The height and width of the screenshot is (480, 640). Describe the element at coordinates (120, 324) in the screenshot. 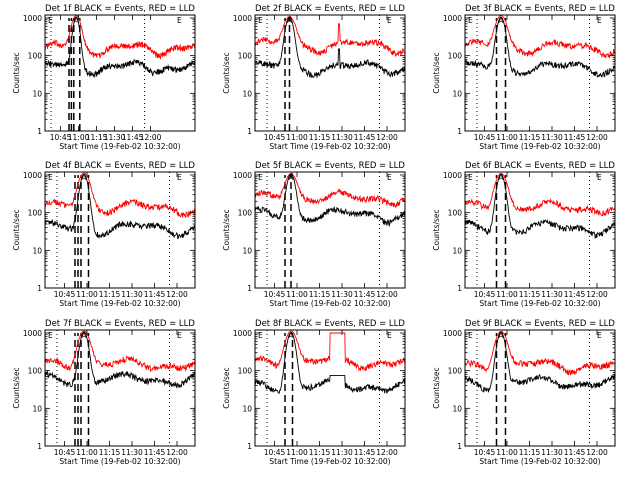

I see `panel-title: Det 7f BLACK = Events, RED = LLD` at that location.